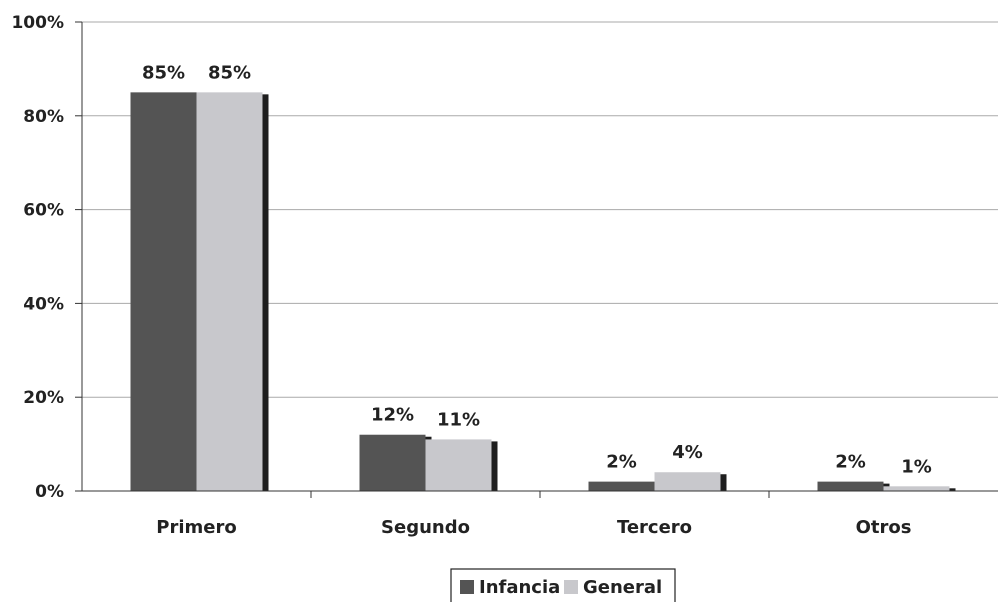 This screenshot has height=602, width=1000. What do you see at coordinates (458, 419) in the screenshot?
I see `data-label: 11%` at bounding box center [458, 419].